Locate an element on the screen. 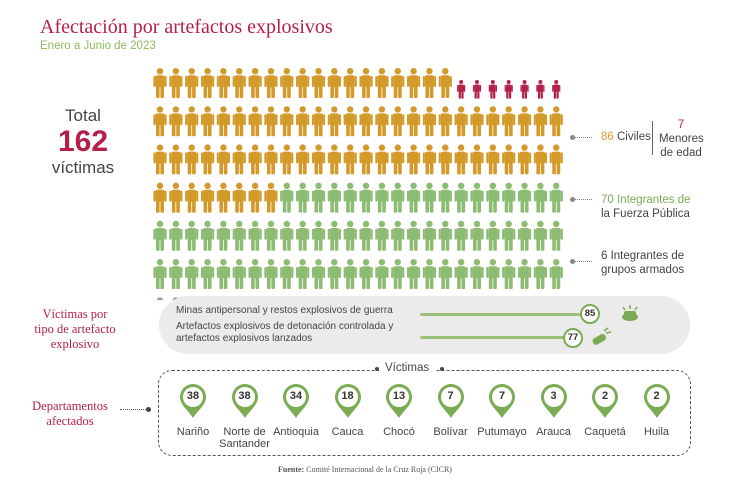  dept-connector-dot is located at coordinates (148, 409).